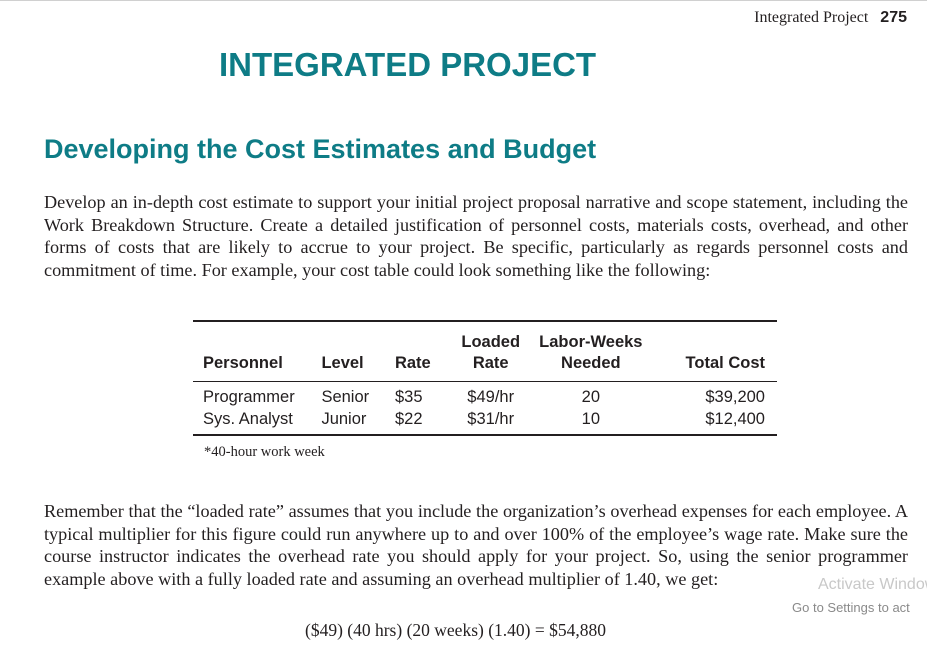 The height and width of the screenshot is (646, 927). What do you see at coordinates (491, 419) in the screenshot?
I see `cell-loaded-rate: $31/hr` at bounding box center [491, 419].